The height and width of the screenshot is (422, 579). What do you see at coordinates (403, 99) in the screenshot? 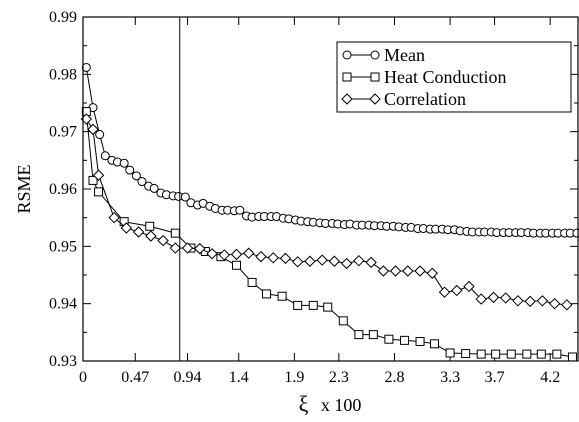
I see `legend-item-correlation: Correlation` at bounding box center [403, 99].